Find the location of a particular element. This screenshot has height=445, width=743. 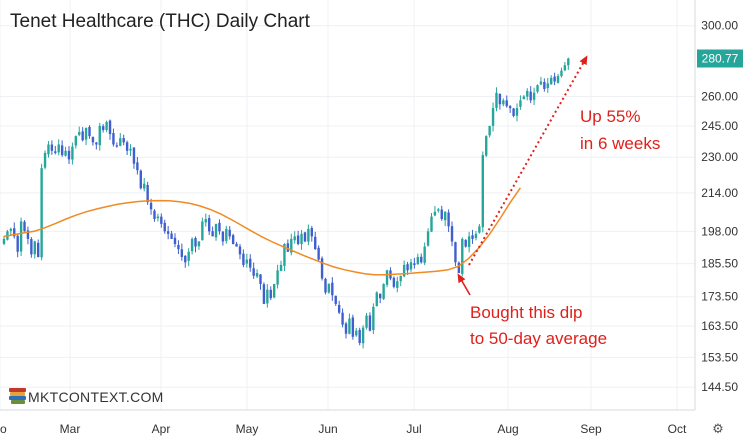

last-price-tag: 280.77 is located at coordinates (720, 58).